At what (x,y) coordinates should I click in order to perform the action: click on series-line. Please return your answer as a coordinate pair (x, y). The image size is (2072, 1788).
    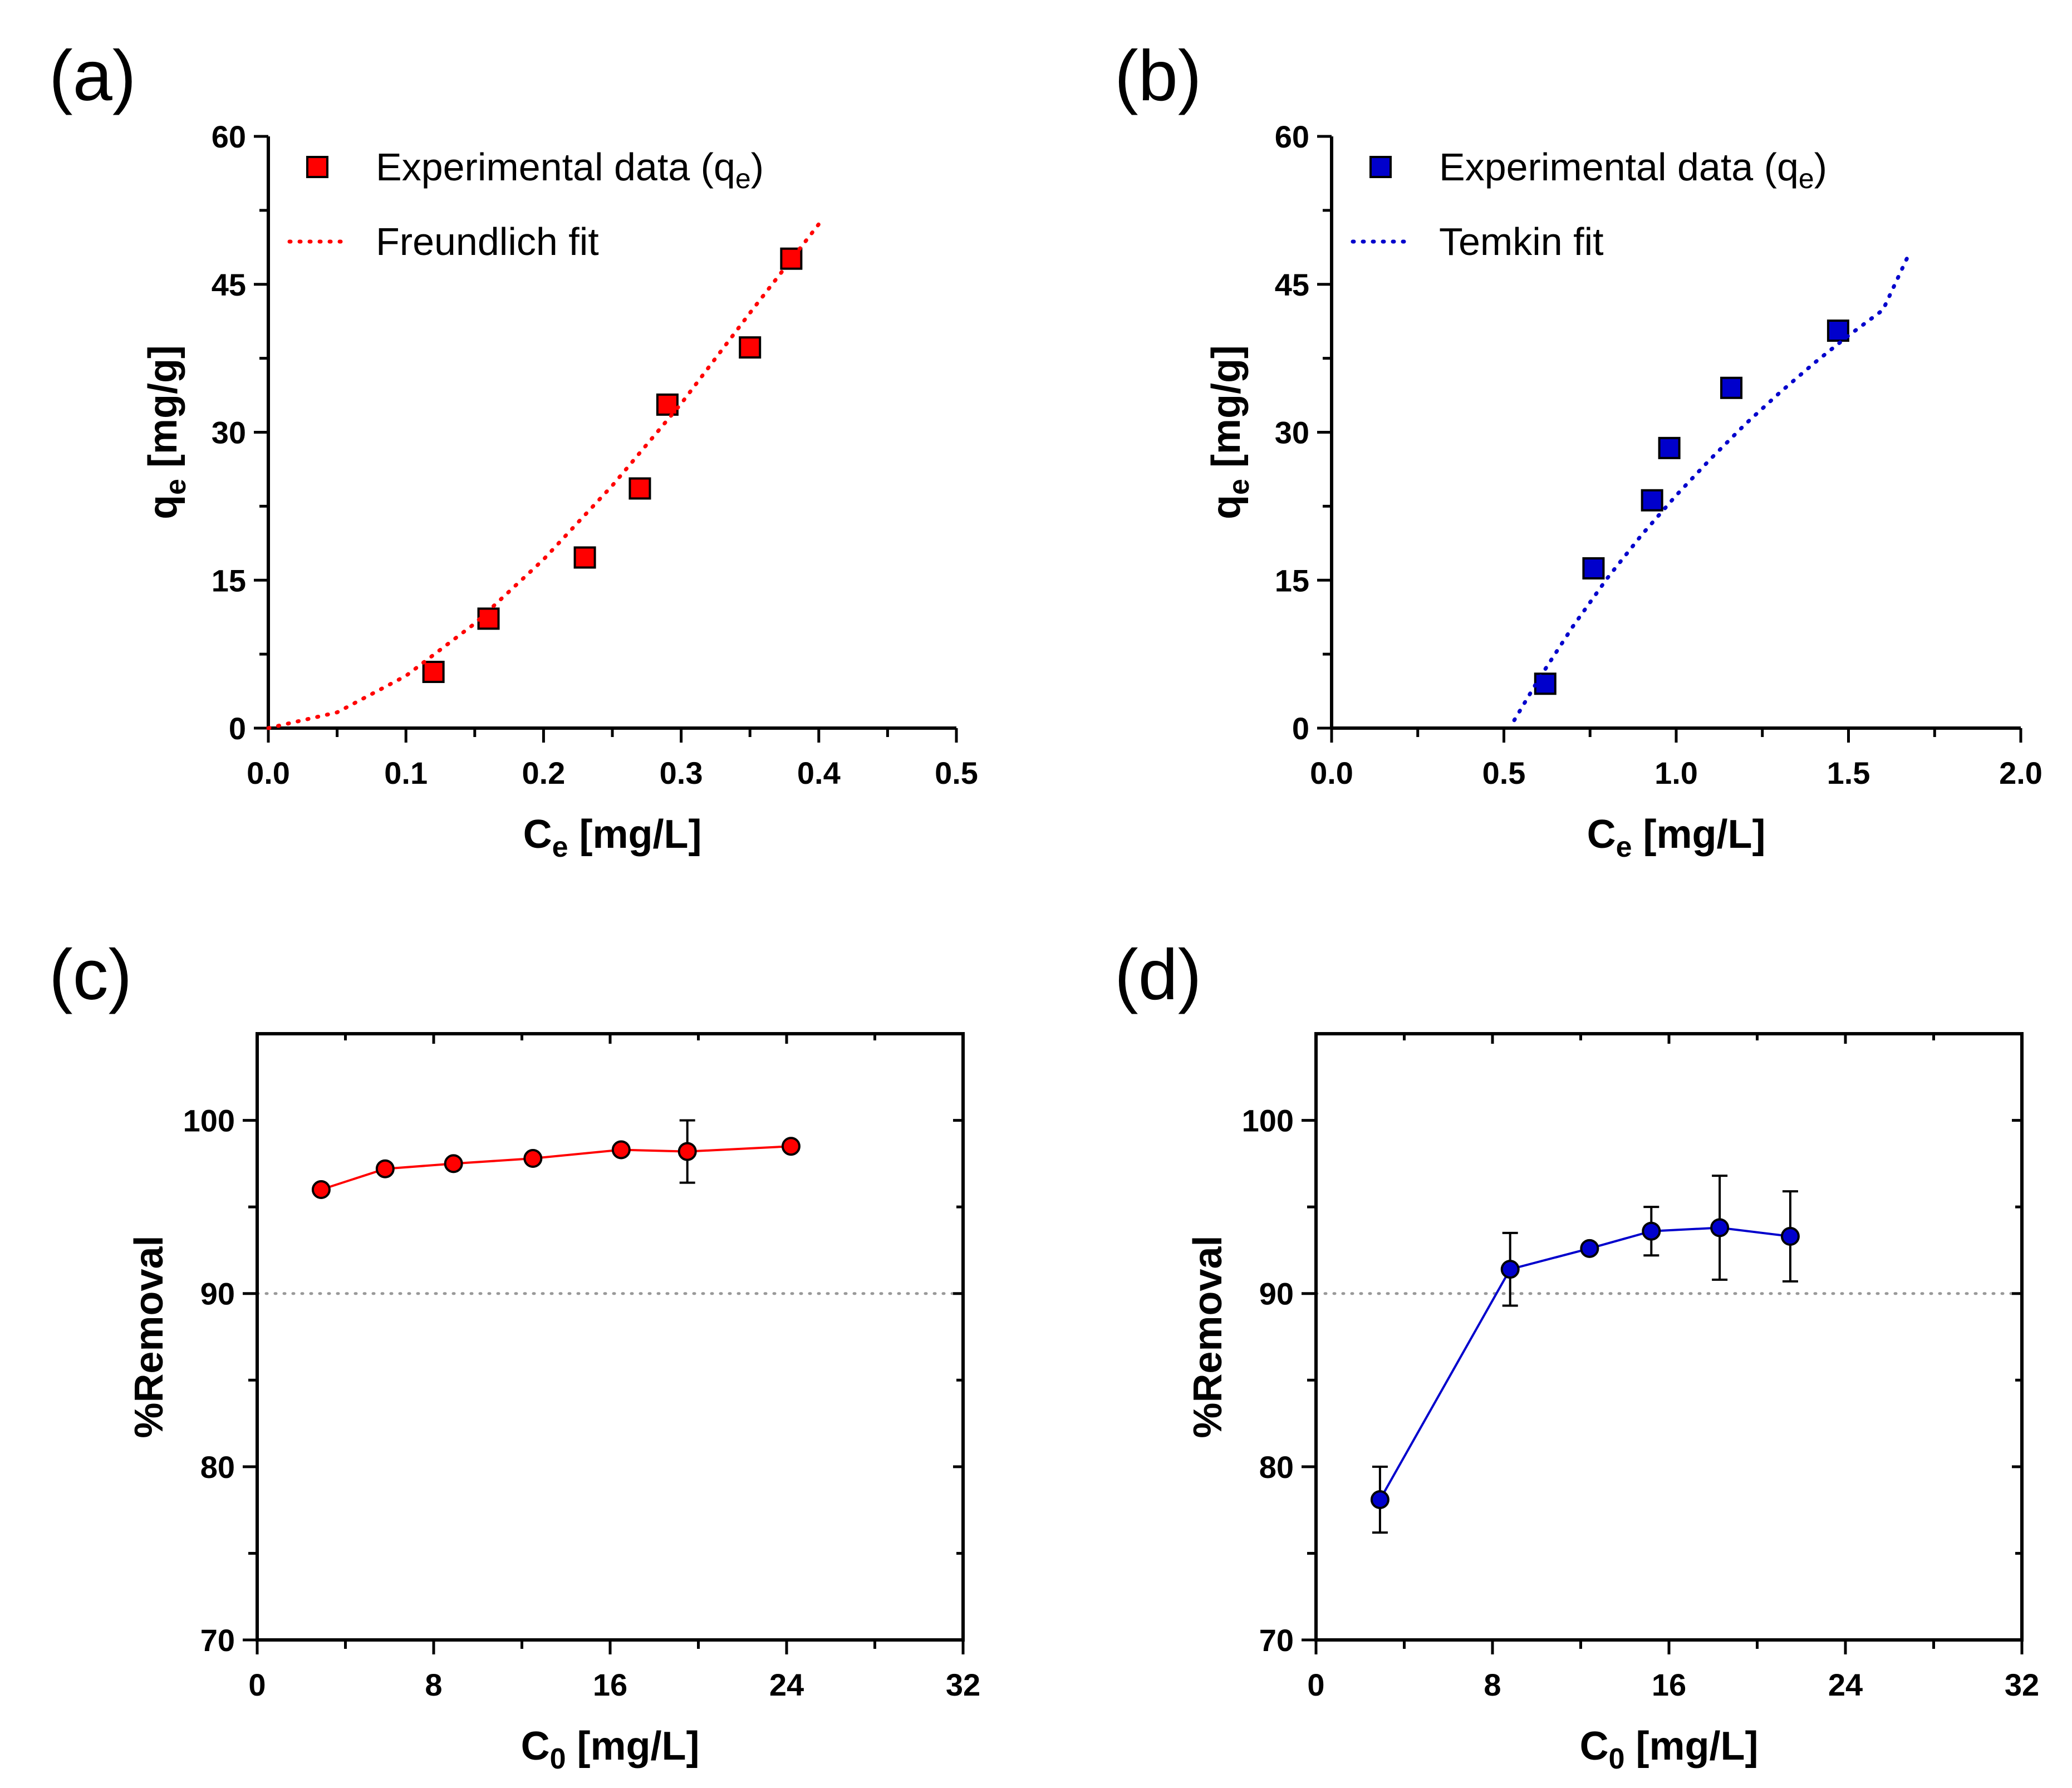
    Looking at the image, I should click on (1585, 1363).